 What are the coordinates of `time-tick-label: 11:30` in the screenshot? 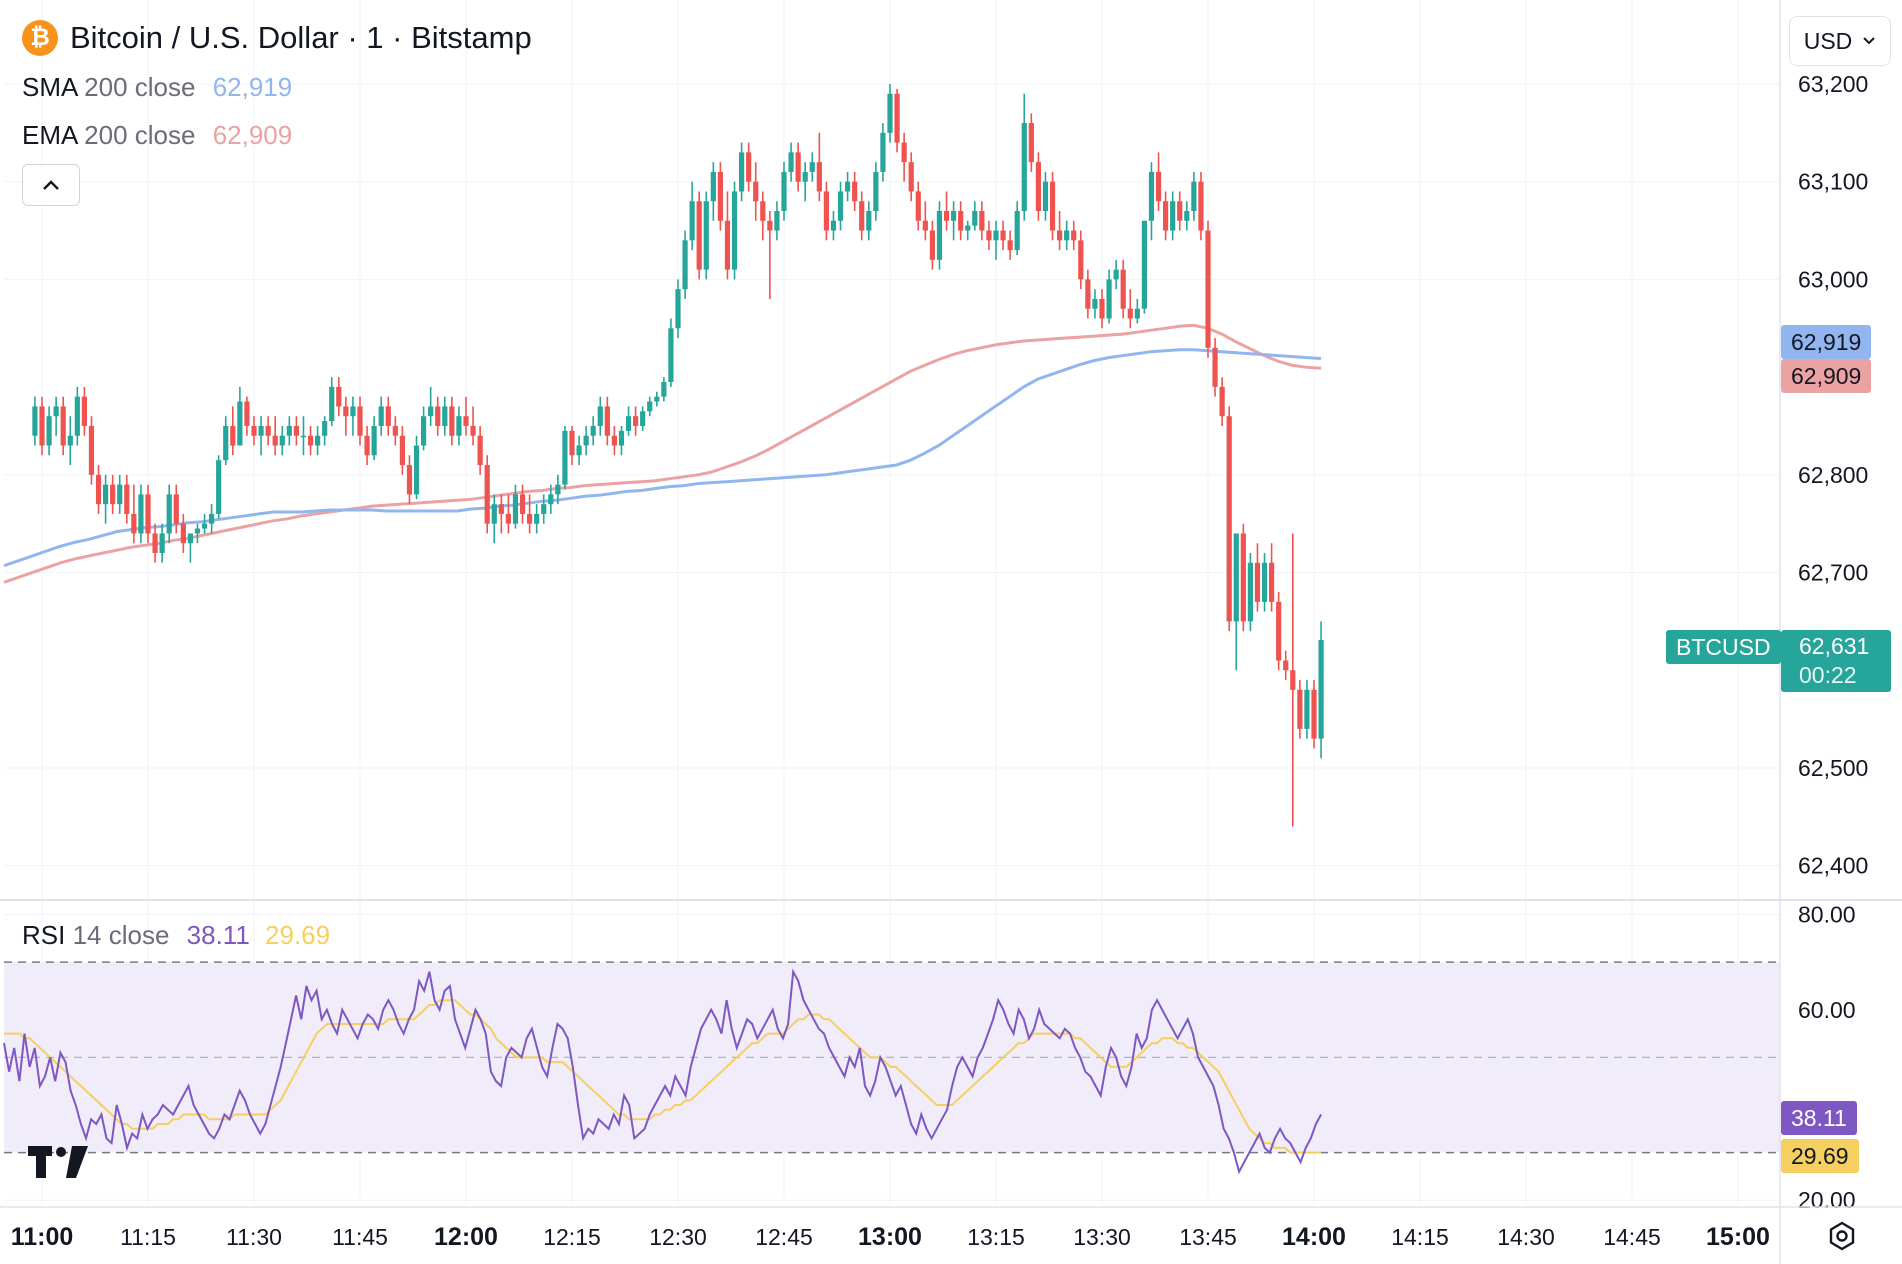 It's located at (254, 1237).